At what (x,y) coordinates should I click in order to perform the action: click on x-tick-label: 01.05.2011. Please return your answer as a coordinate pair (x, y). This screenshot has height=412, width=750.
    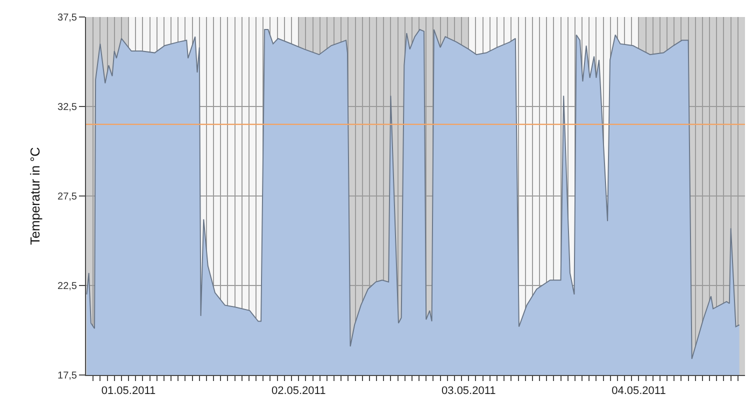
    Looking at the image, I should click on (128, 391).